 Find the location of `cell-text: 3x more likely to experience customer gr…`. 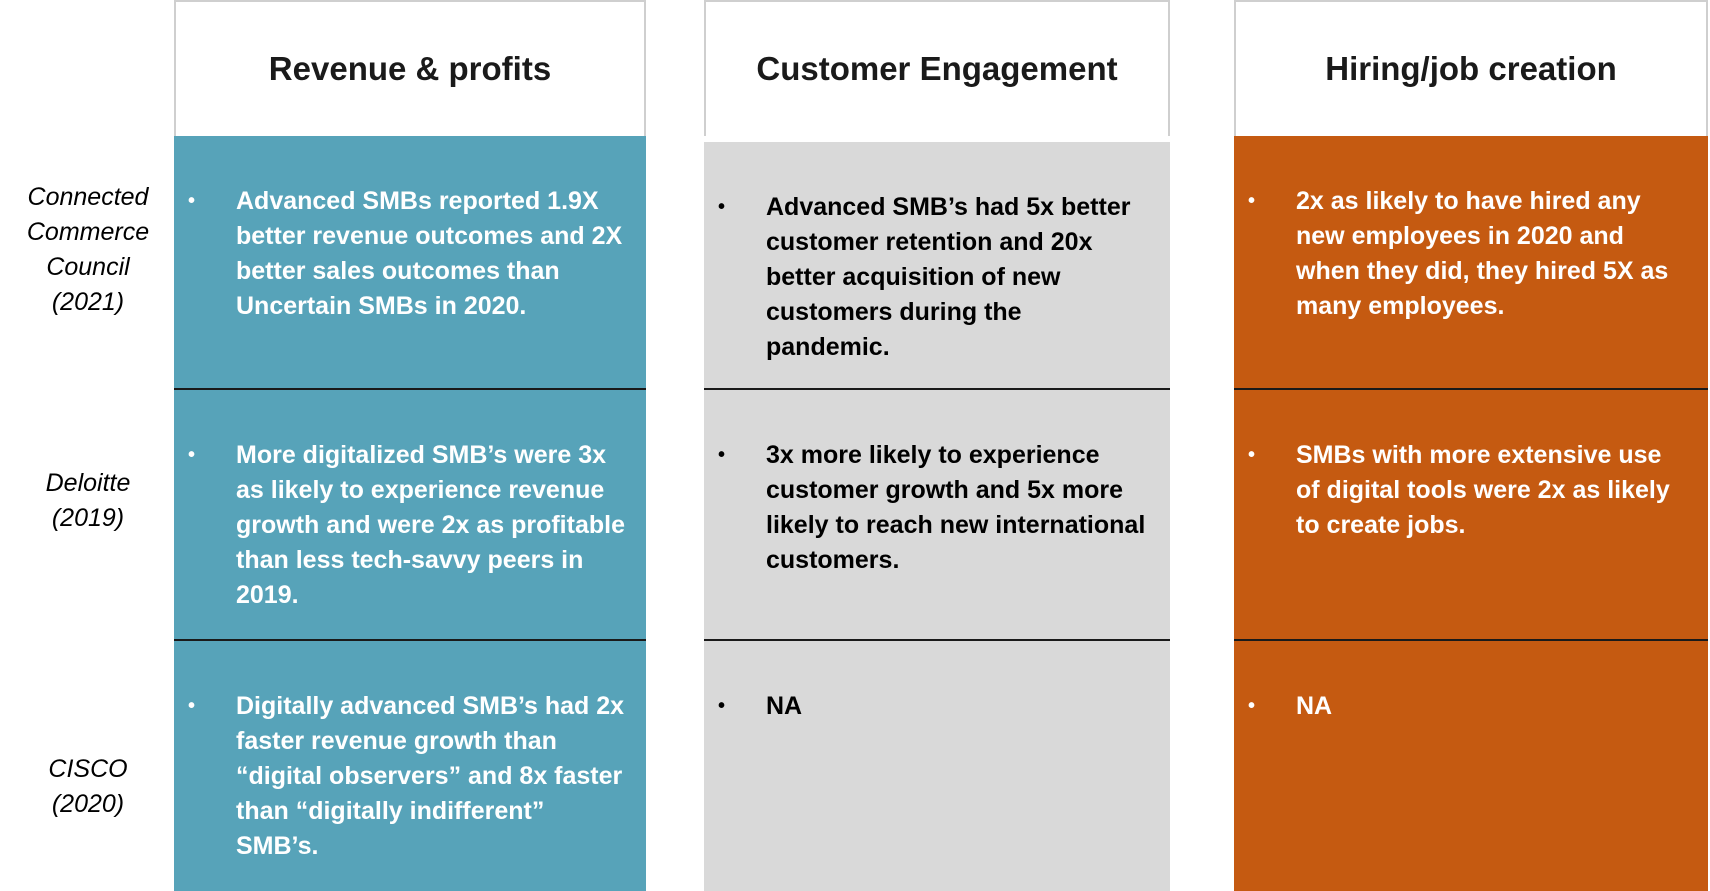

cell-text: 3x more likely to experience customer gr… is located at coordinates (956, 507).